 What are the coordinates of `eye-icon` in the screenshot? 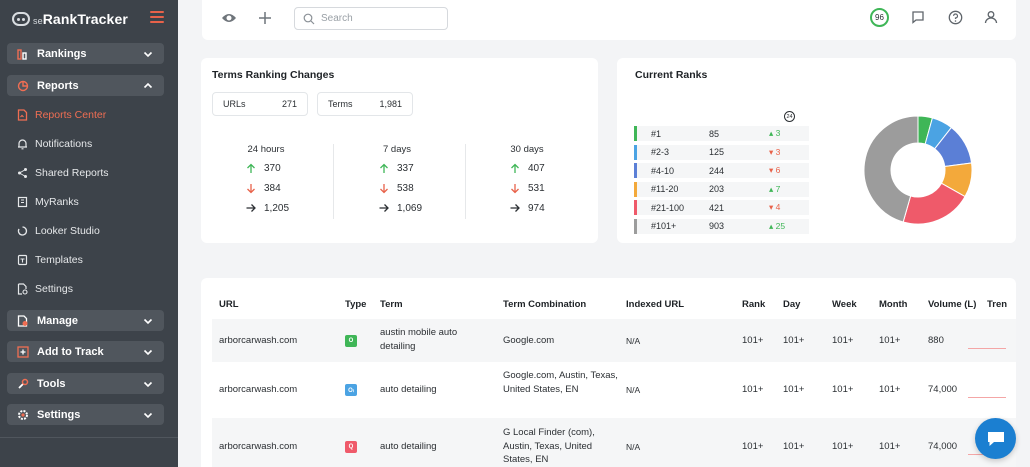 It's located at (229, 18).